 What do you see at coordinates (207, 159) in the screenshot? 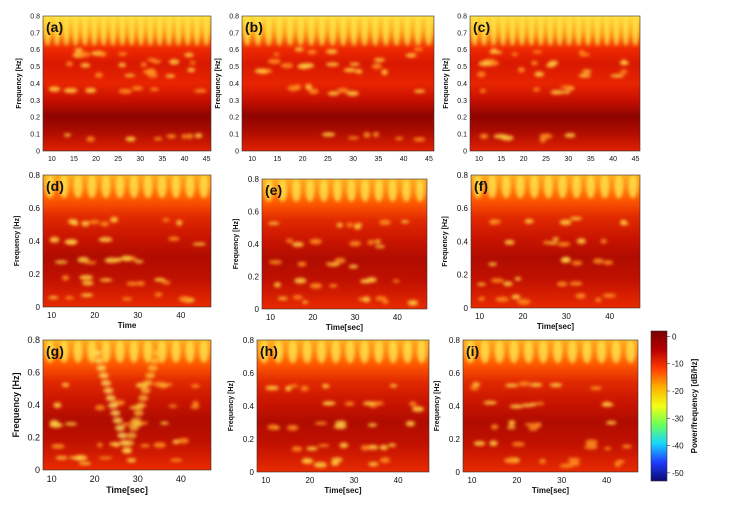
I see `x-tick-label: 45` at bounding box center [207, 159].